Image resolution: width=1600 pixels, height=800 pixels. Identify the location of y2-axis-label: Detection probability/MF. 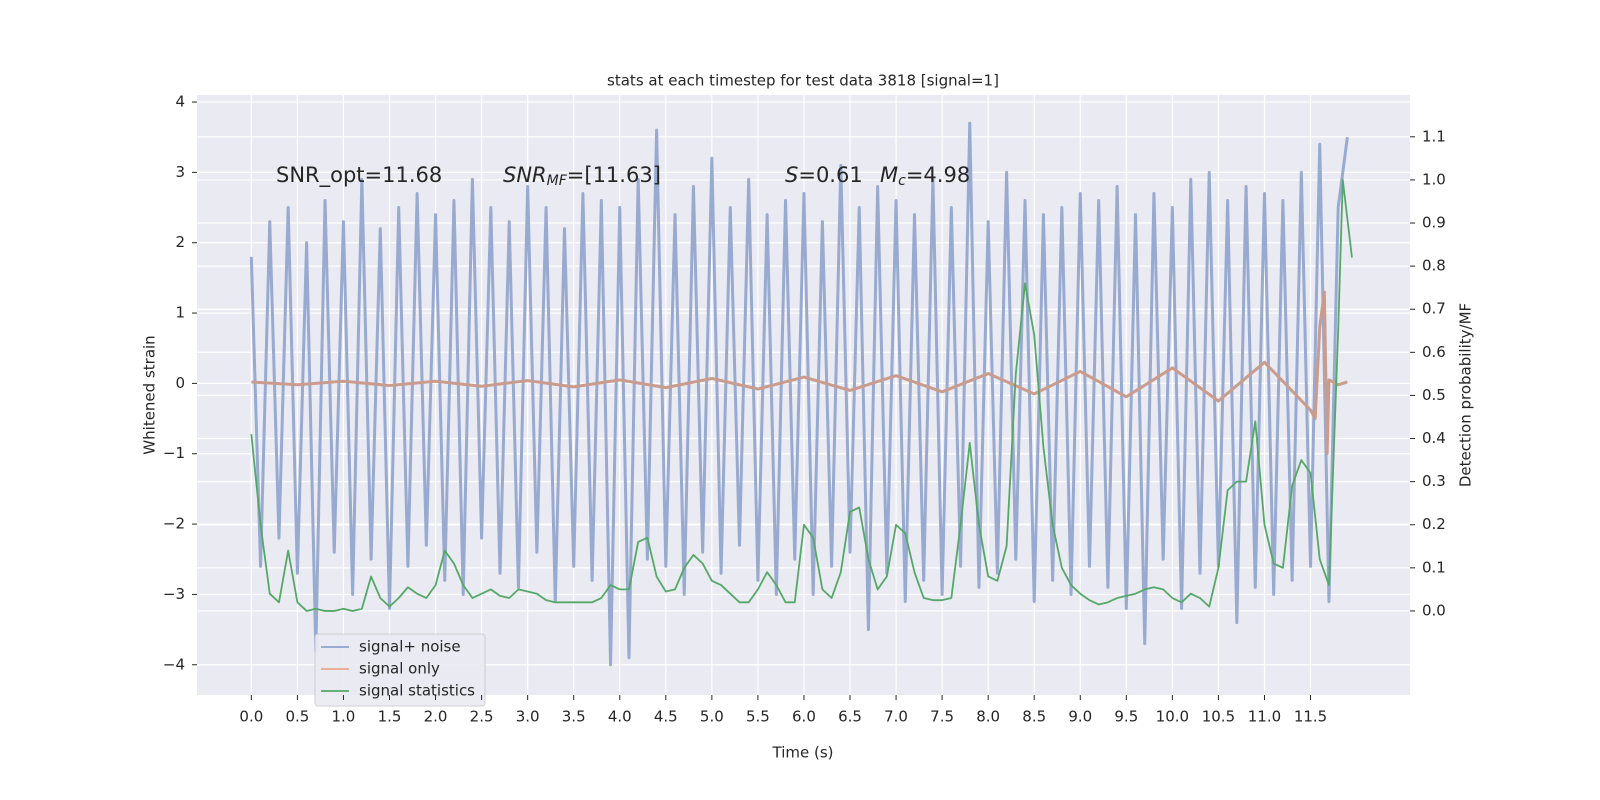
(1466, 395).